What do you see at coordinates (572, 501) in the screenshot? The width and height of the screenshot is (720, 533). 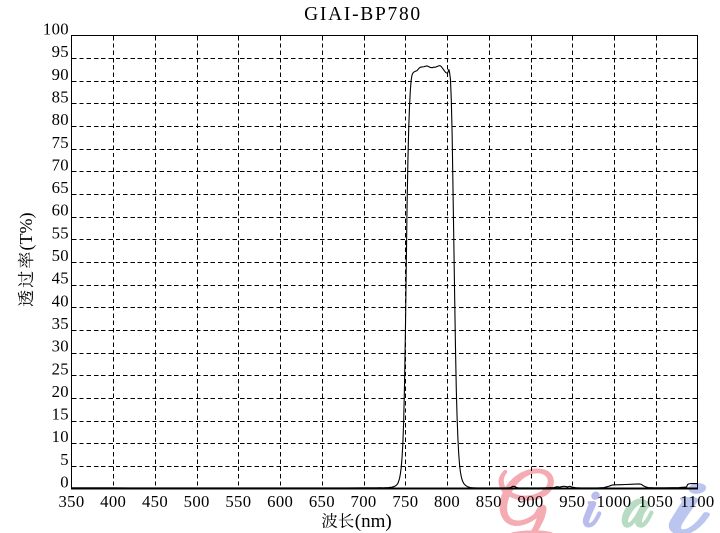 I see `x-tick-label: 950` at bounding box center [572, 501].